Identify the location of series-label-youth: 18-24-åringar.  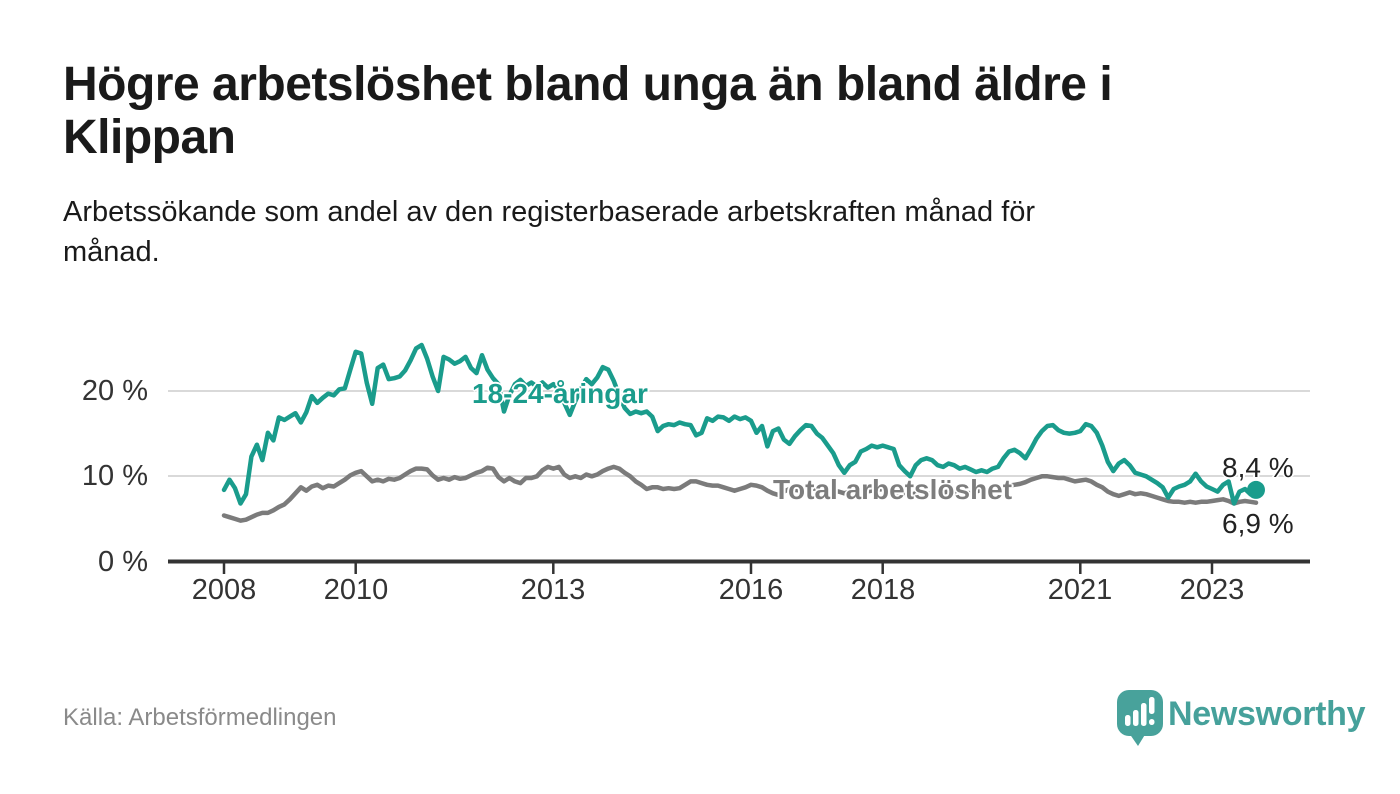
(560, 393).